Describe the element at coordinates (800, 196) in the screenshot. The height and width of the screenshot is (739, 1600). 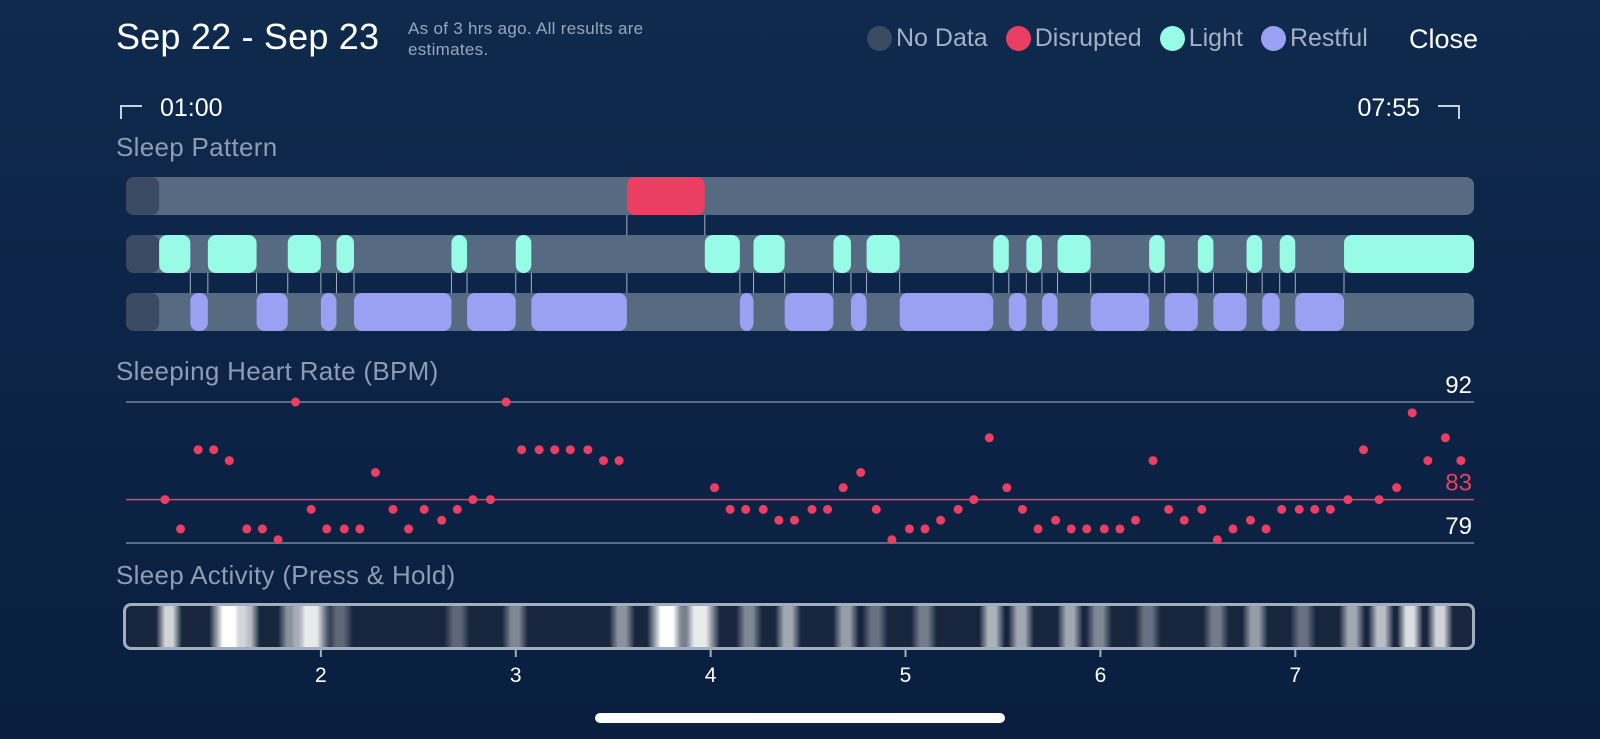
I see `lane-track-disrupted` at that location.